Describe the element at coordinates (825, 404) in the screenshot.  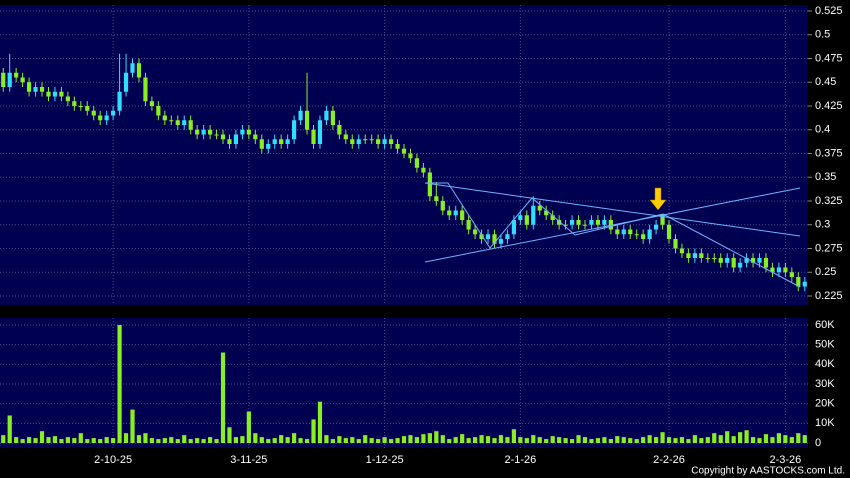
I see `volume-tick-label: 20K` at that location.